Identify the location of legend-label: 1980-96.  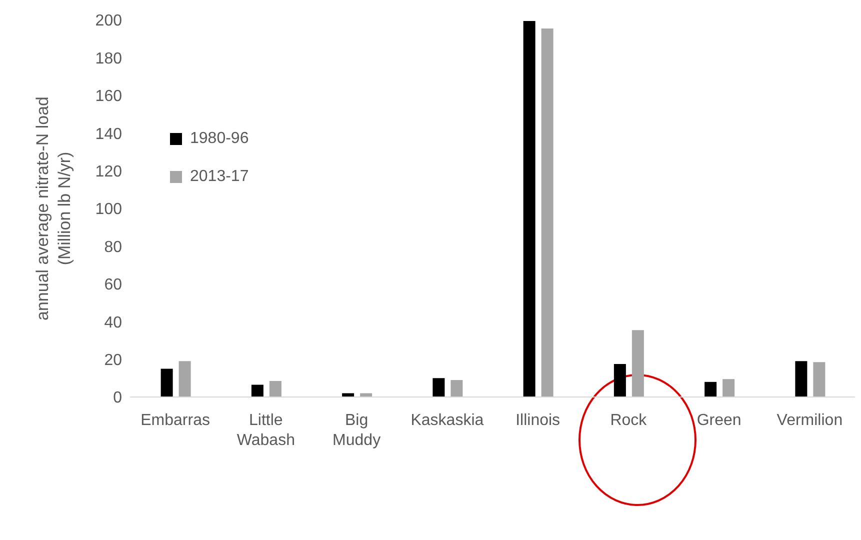
(219, 139).